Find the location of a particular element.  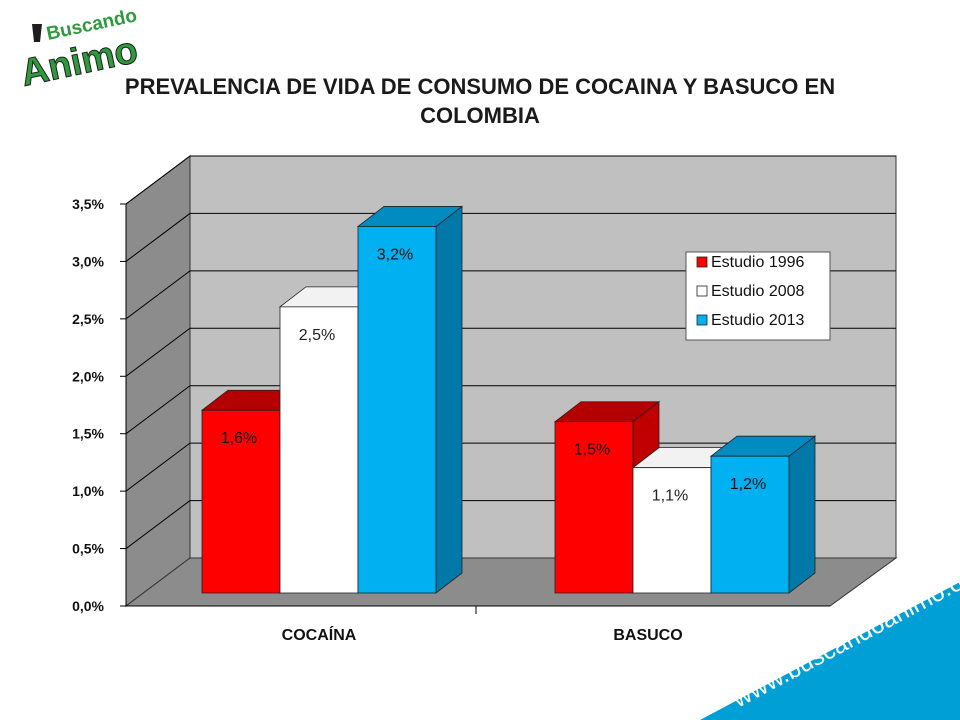

bar-cocana-3: 3,2% is located at coordinates (410, 399).